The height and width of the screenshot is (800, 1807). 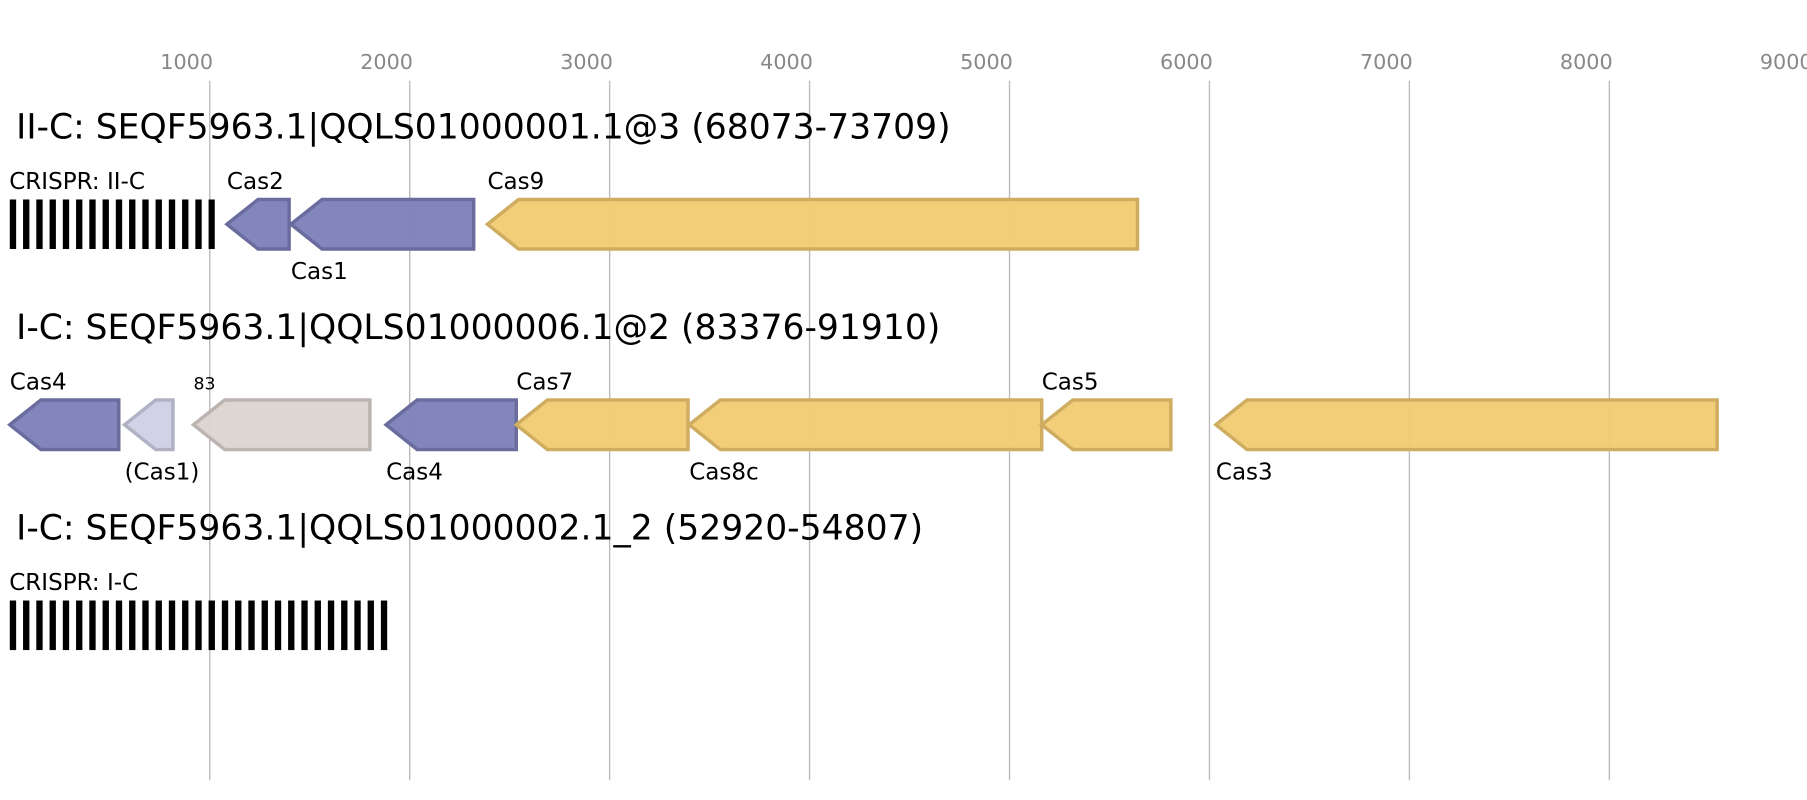 What do you see at coordinates (586, 62) in the screenshot?
I see `x-tick-label: 3000` at bounding box center [586, 62].